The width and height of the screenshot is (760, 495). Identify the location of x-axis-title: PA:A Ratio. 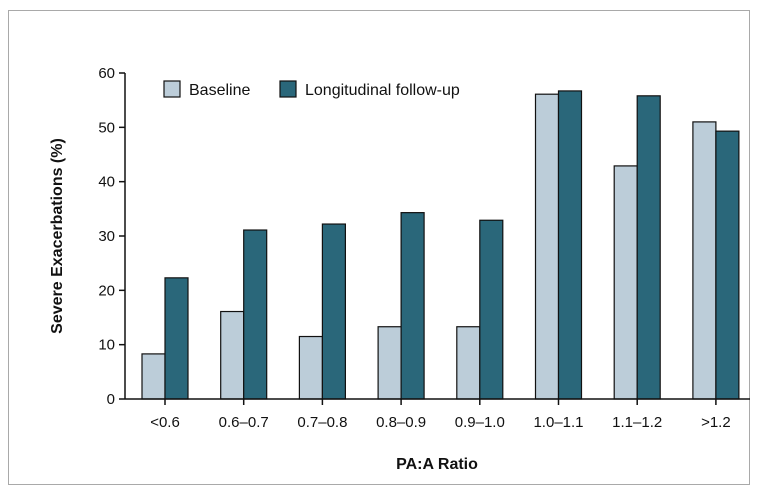
(437, 464).